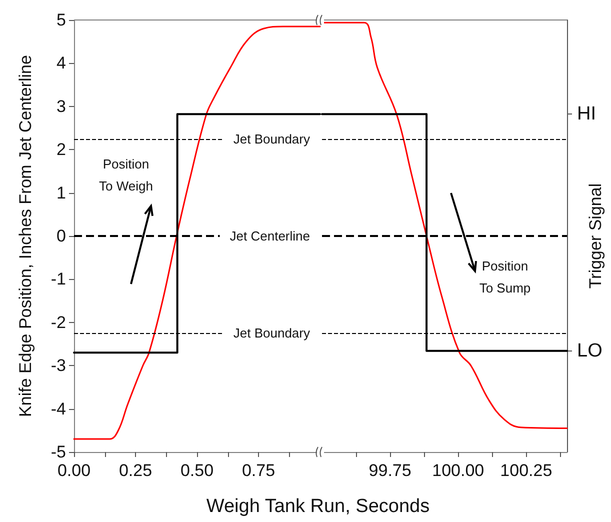 This screenshot has width=611, height=522. Describe the element at coordinates (318, 506) in the screenshot. I see `x-axis-title: Weigh Tank Run, Seconds` at that location.